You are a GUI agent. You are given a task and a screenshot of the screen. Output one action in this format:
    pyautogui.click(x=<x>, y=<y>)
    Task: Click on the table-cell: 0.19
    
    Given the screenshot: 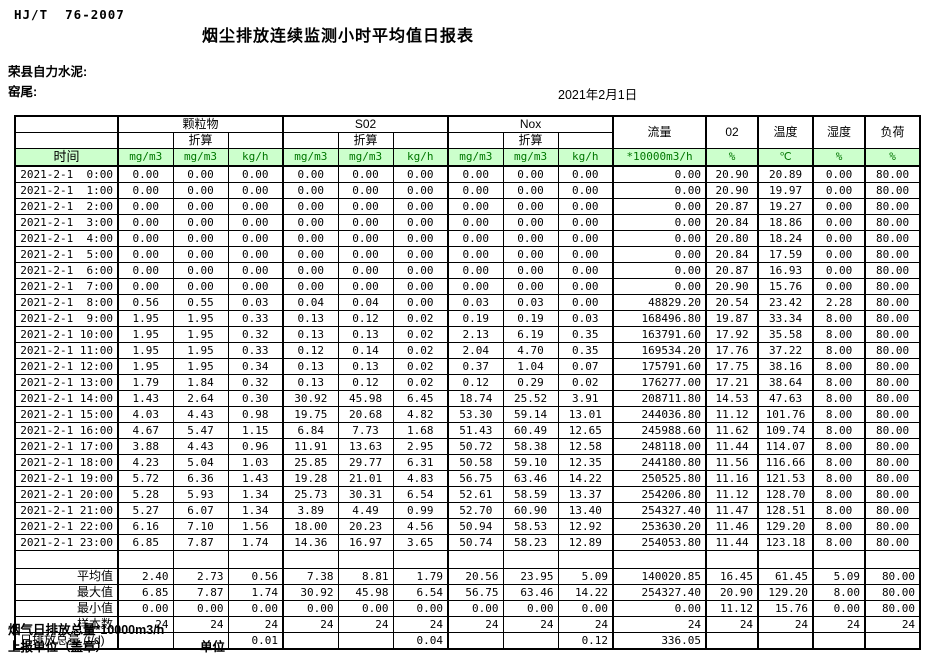 What is the action you would take?
    pyautogui.click(x=530, y=318)
    